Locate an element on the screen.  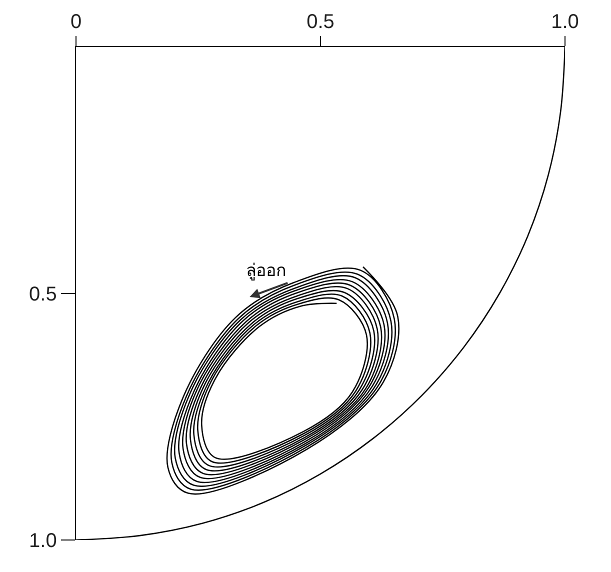
x-tick-label: 1.0 is located at coordinates (565, 21).